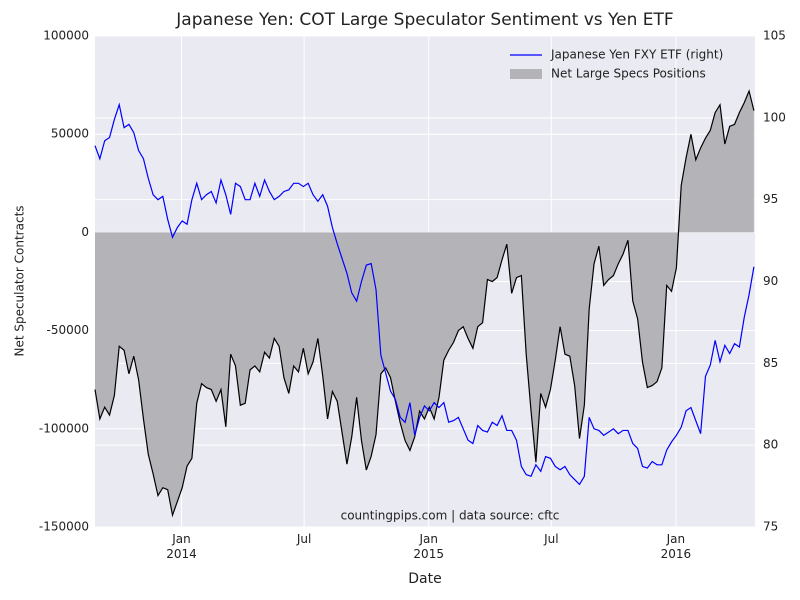  What do you see at coordinates (770, 527) in the screenshot?
I see `y2-tick-label: 75` at bounding box center [770, 527].